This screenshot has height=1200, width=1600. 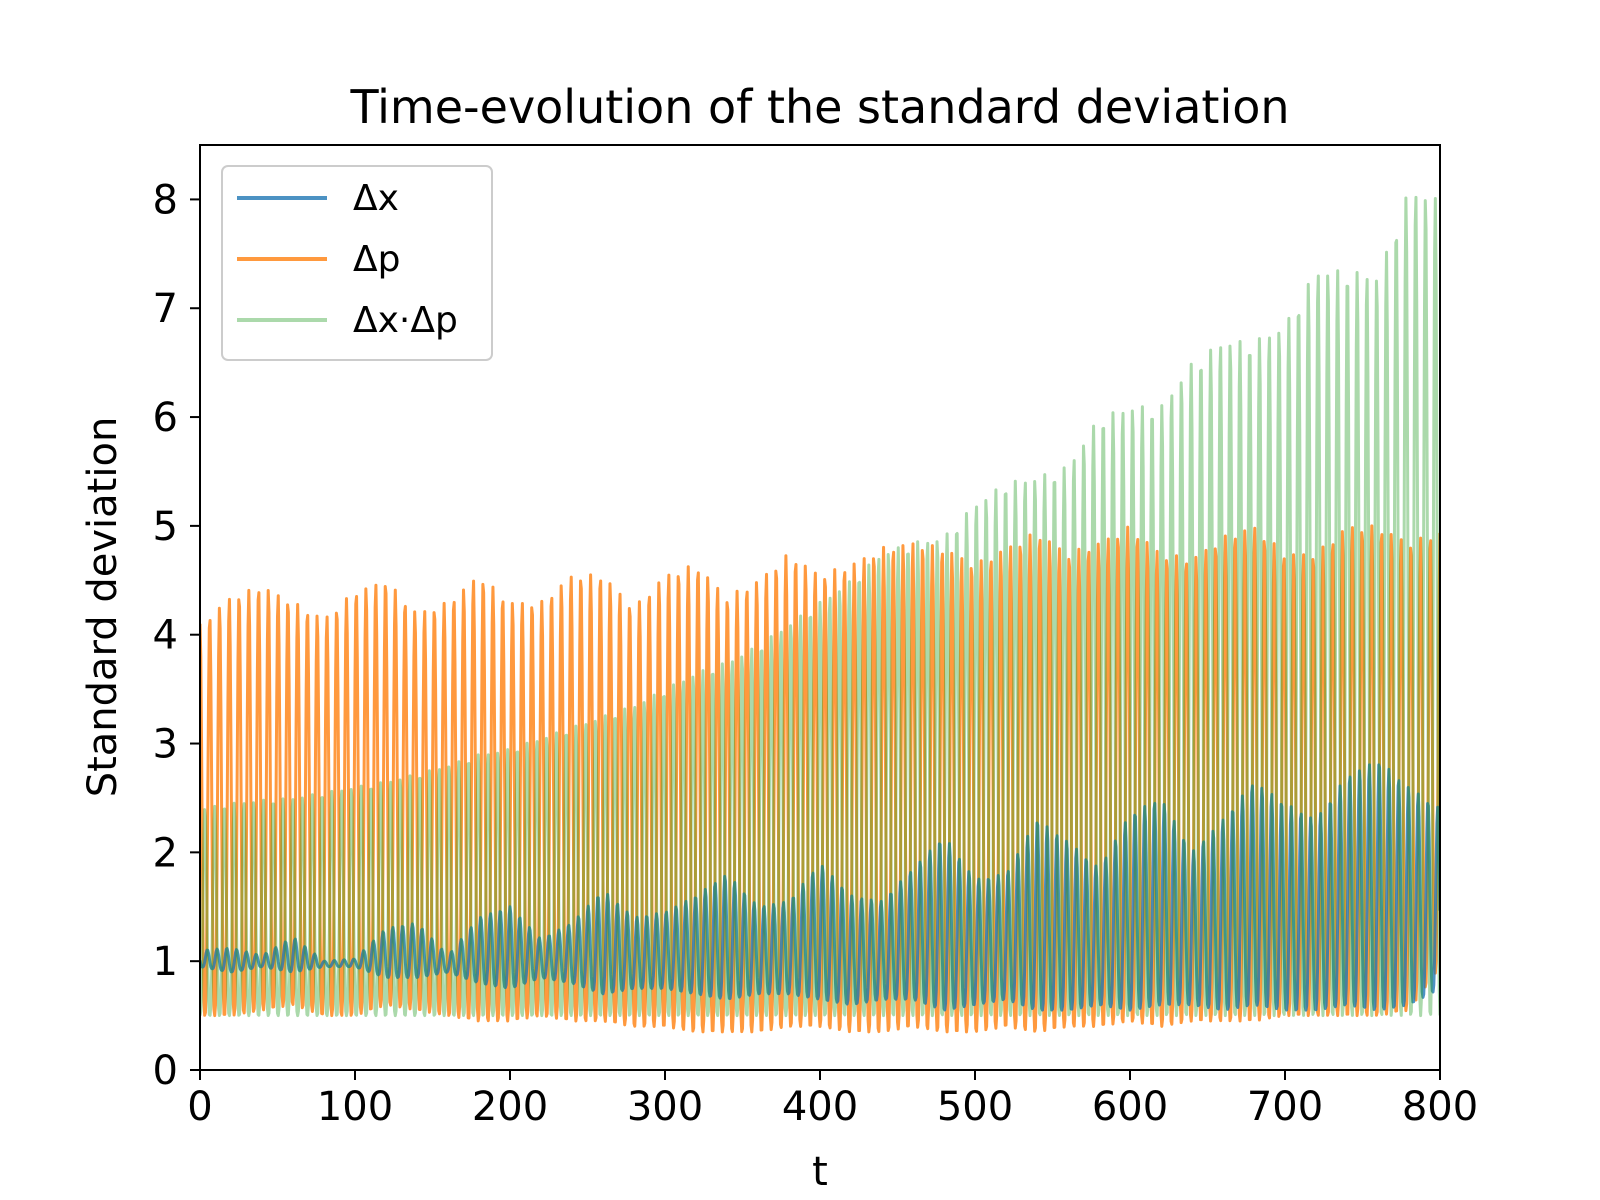 I want to click on x-axis: 0 100 200 300 400 500 600 700 800, so click(x=832, y=1100).